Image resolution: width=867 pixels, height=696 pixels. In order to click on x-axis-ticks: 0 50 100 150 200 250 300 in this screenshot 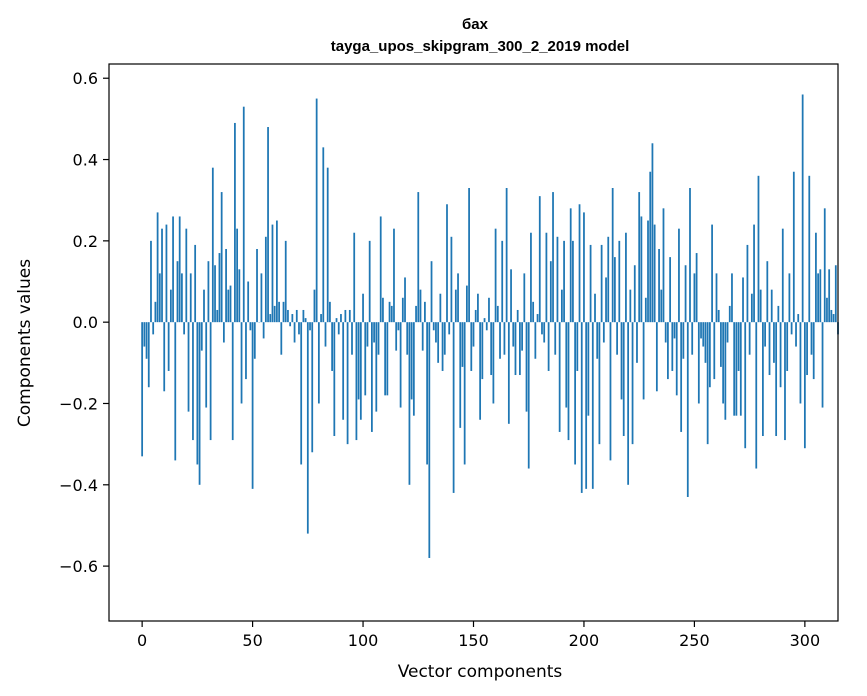, I will do `click(478, 635)`.